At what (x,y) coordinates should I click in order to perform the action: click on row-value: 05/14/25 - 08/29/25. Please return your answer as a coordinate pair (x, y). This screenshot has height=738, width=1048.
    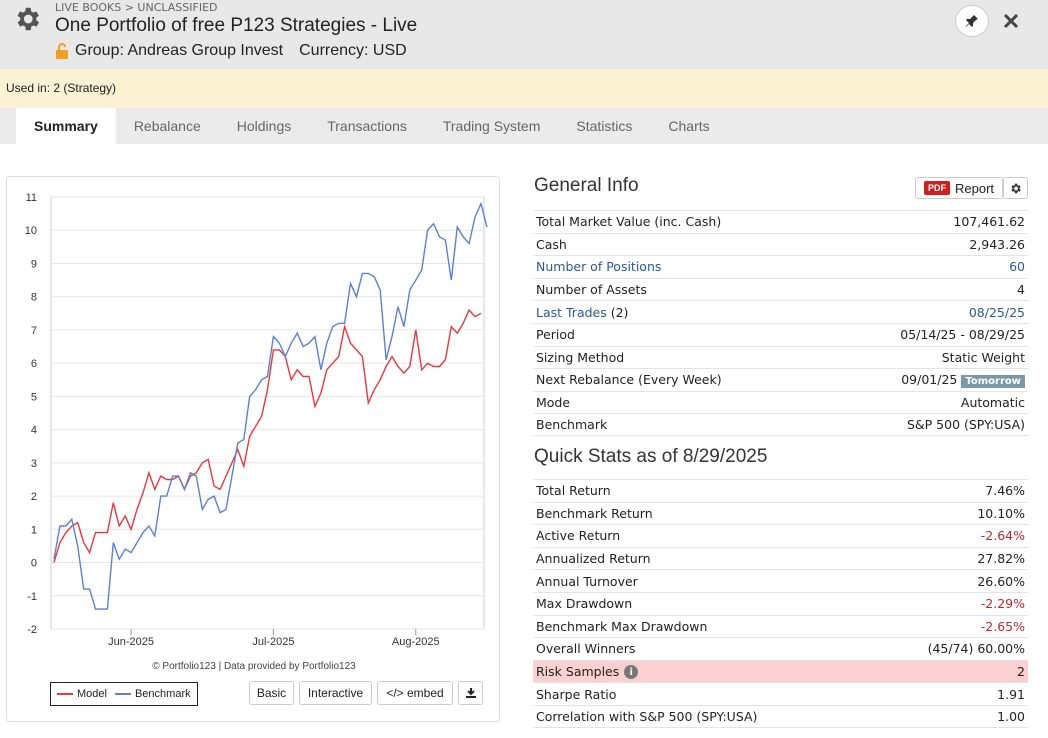
    Looking at the image, I should click on (962, 335).